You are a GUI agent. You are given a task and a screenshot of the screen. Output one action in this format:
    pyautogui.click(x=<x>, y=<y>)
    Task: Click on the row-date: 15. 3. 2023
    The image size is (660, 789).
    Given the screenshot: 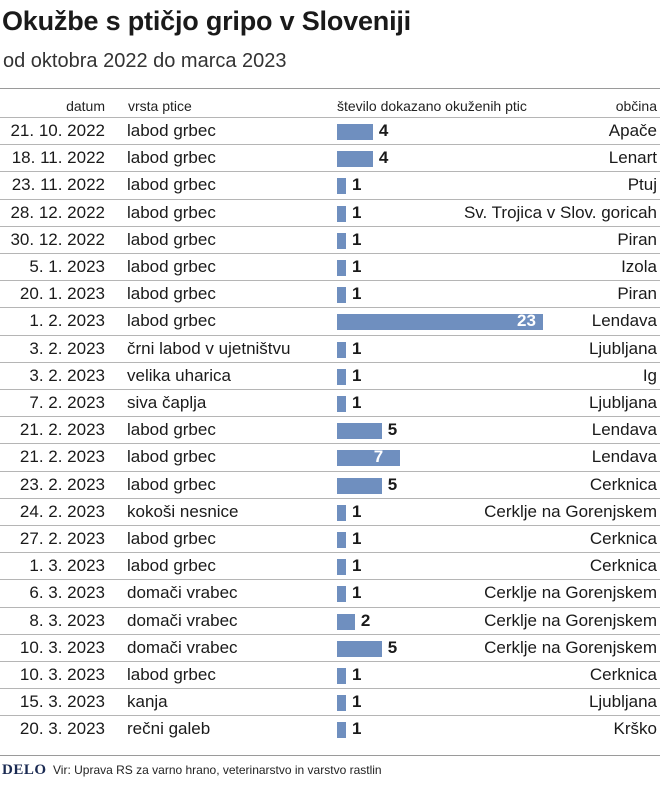 What is the action you would take?
    pyautogui.click(x=62, y=702)
    